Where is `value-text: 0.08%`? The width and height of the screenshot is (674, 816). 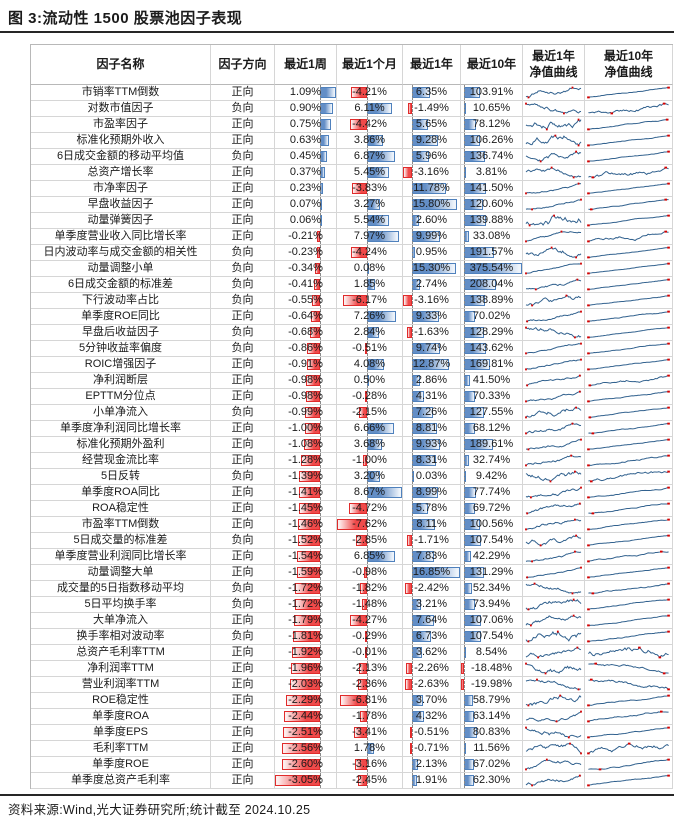
value-text: 0.08% is located at coordinates (369, 268).